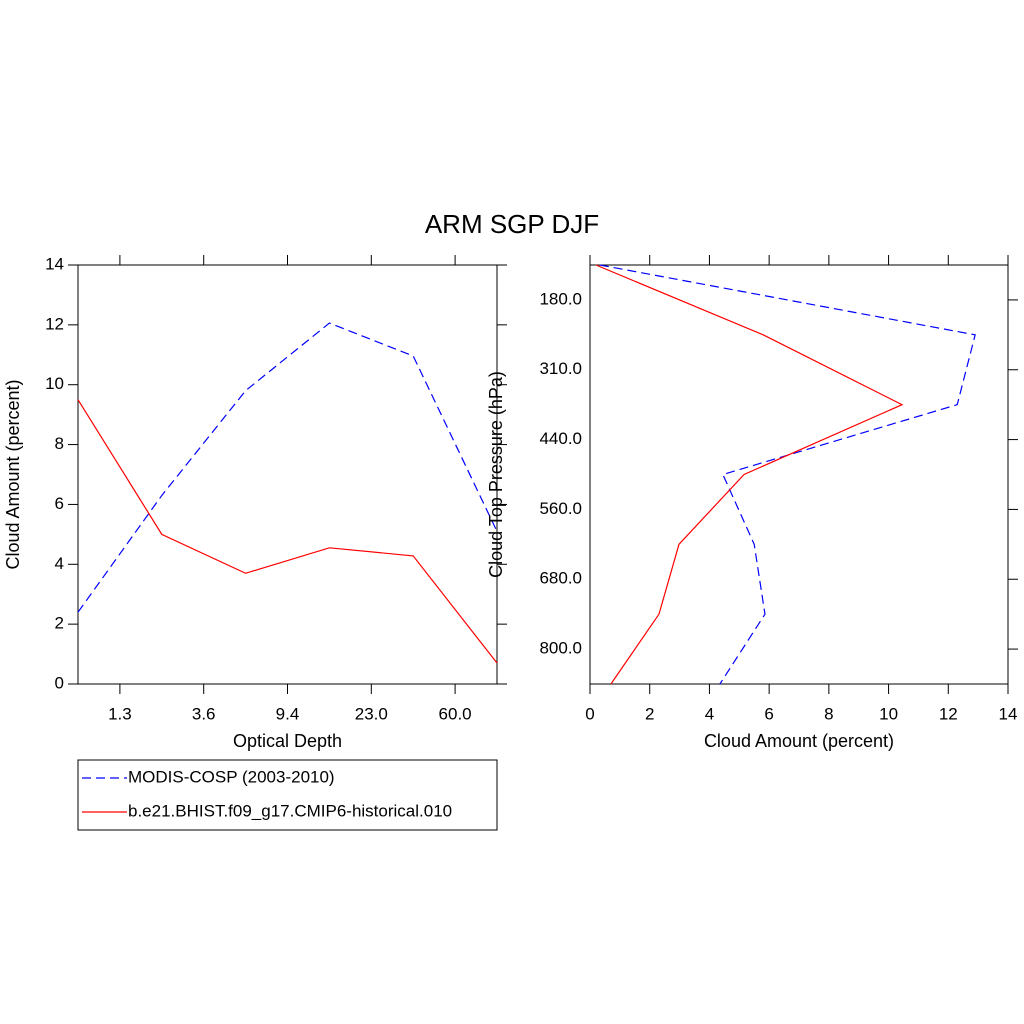 Image resolution: width=1024 pixels, height=1024 pixels. What do you see at coordinates (948, 713) in the screenshot?
I see `x-tick-label: 12` at bounding box center [948, 713].